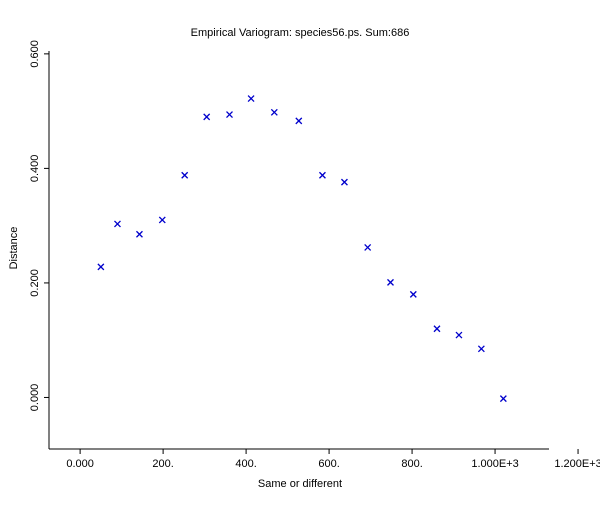 The height and width of the screenshot is (505, 600). I want to click on x-tick-label: 800., so click(411, 464).